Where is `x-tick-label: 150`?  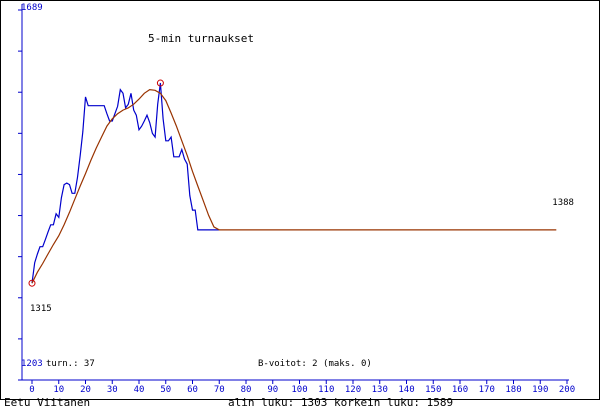
x-tick-label: 150 is located at coordinates (433, 390).